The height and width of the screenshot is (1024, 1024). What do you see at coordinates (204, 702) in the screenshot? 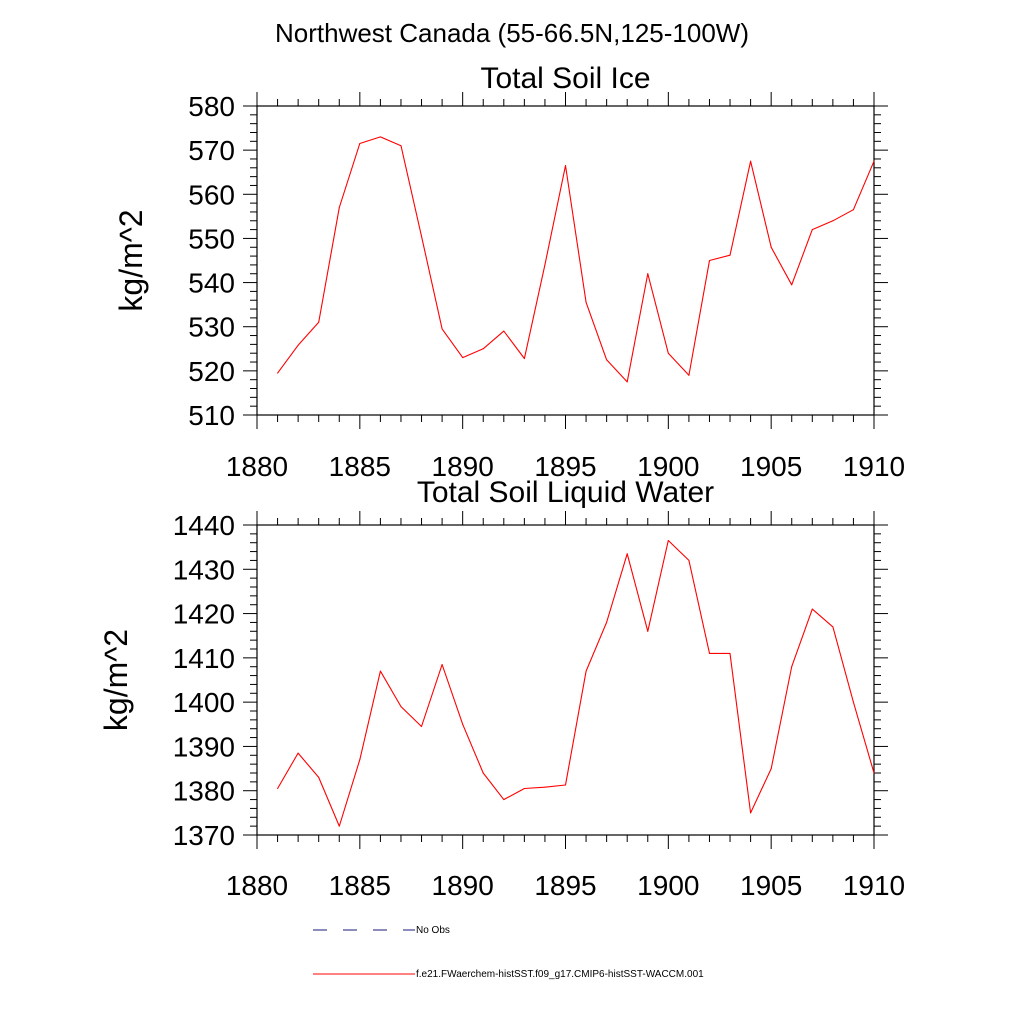
I see `y-tick-label: 1400` at bounding box center [204, 702].